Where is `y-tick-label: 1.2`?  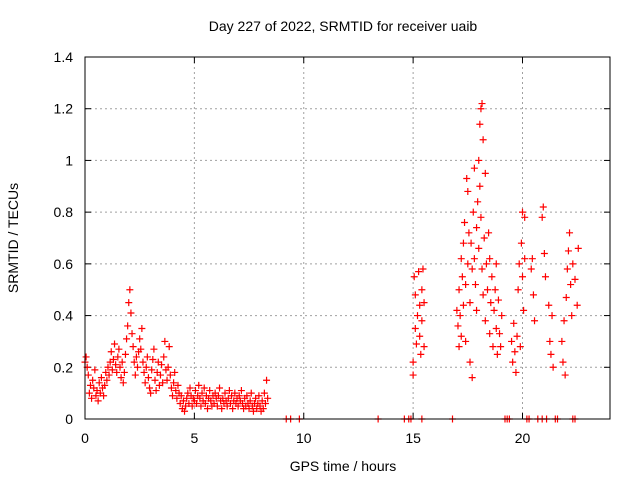 y-tick-label: 1.2 is located at coordinates (64, 109).